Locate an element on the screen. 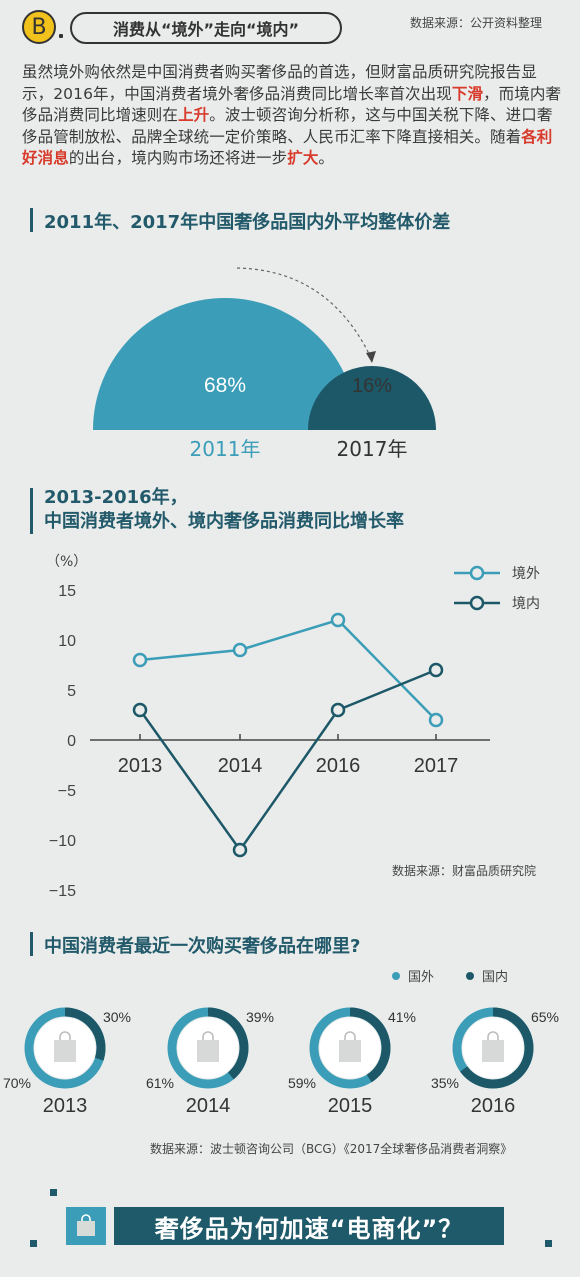 The image size is (580, 1277). section3-title-bar is located at coordinates (31, 944).